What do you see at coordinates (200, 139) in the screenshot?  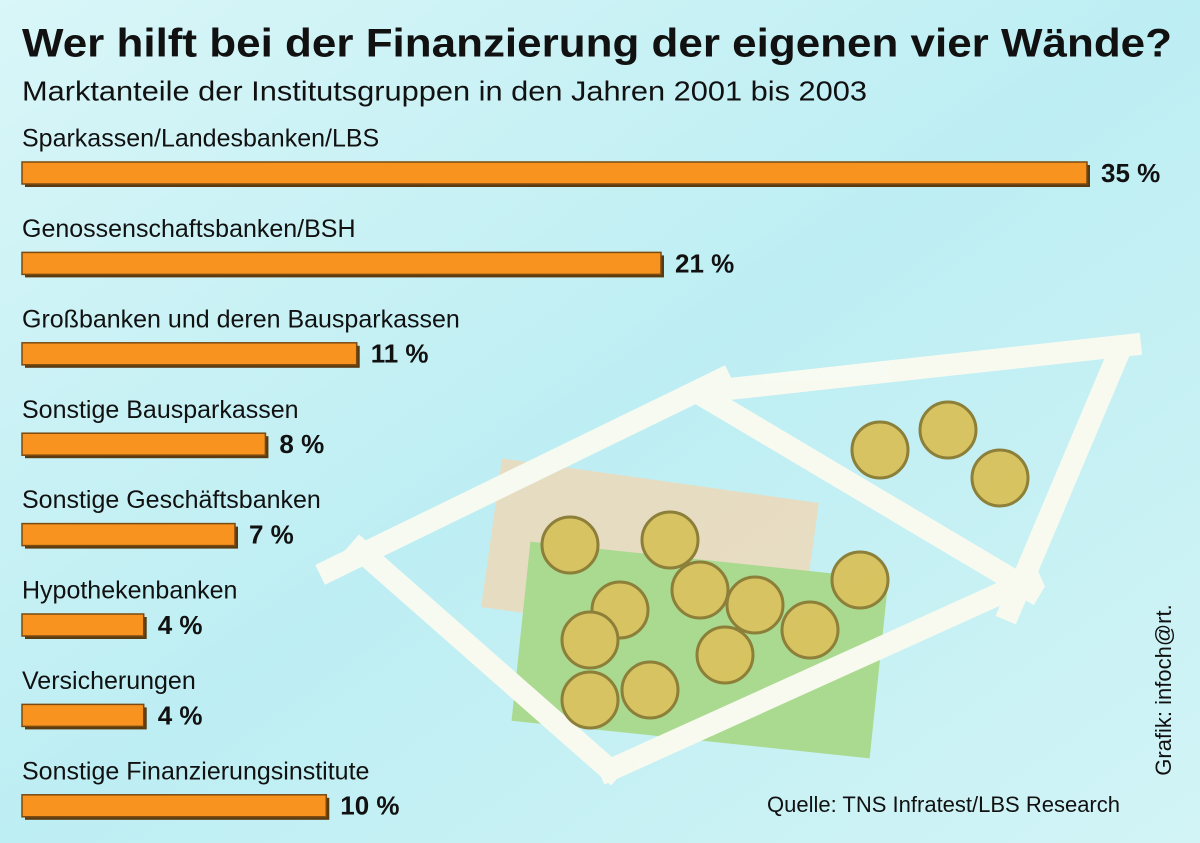 I see `category-label: Sparkassen/Landesbanken/LBS` at bounding box center [200, 139].